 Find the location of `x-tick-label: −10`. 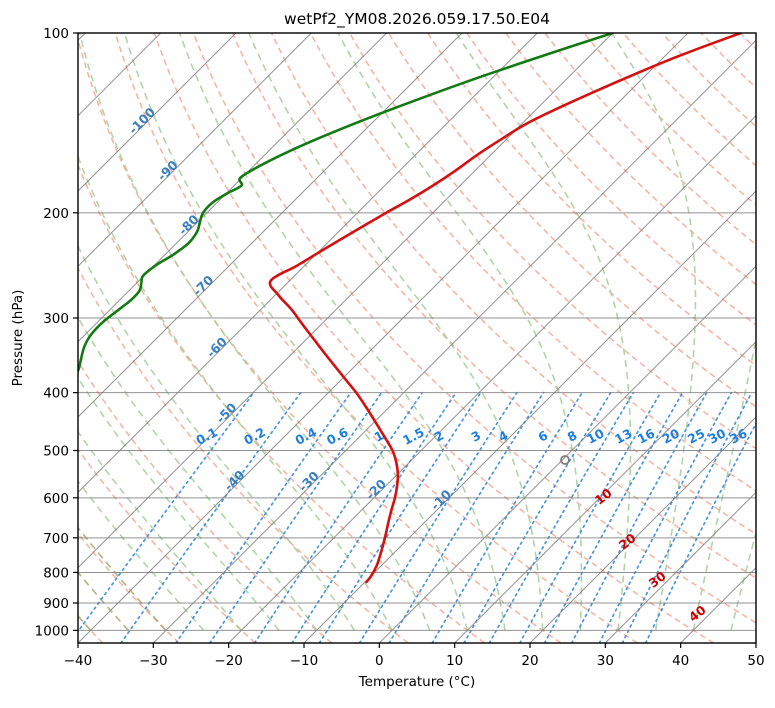

x-tick-label: −10 is located at coordinates (304, 661).